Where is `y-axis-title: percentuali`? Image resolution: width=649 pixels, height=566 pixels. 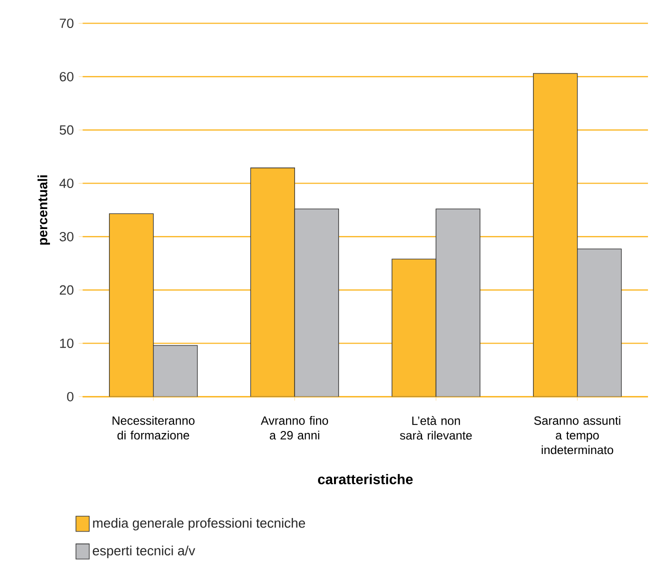
y-axis-title: percentuali is located at coordinates (44, 210).